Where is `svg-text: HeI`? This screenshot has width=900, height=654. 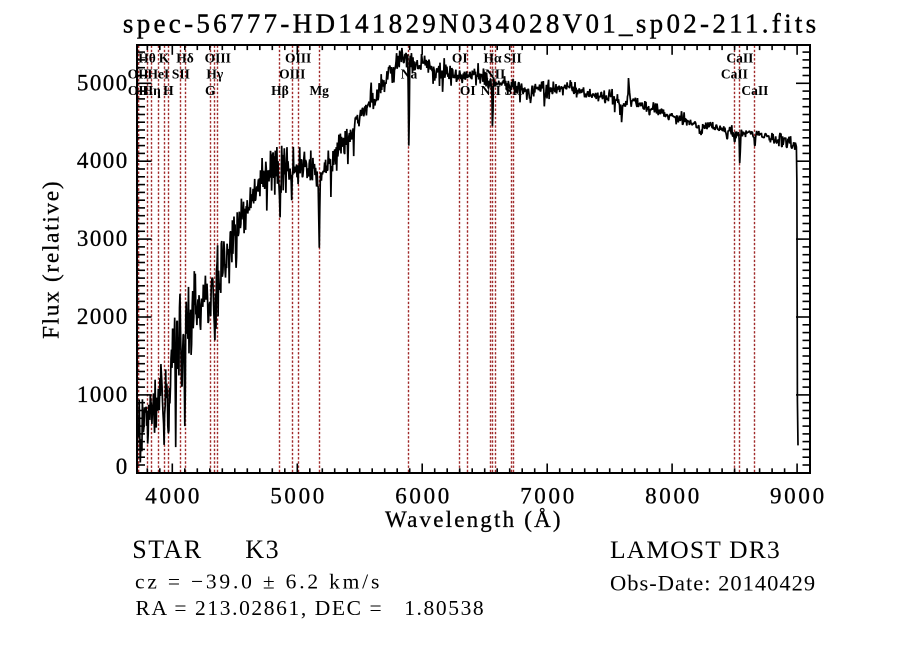
svg-text: HeI is located at coordinates (159, 73).